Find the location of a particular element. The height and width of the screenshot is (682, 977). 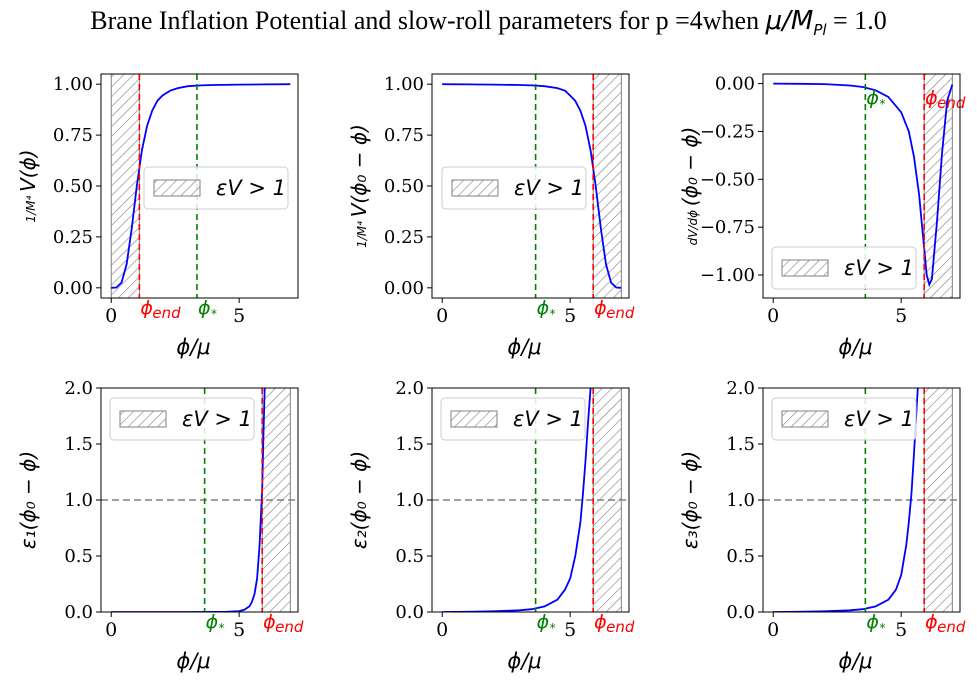

y-axis-label: 1/M⁴ V(ϕ) is located at coordinates (28, 185).